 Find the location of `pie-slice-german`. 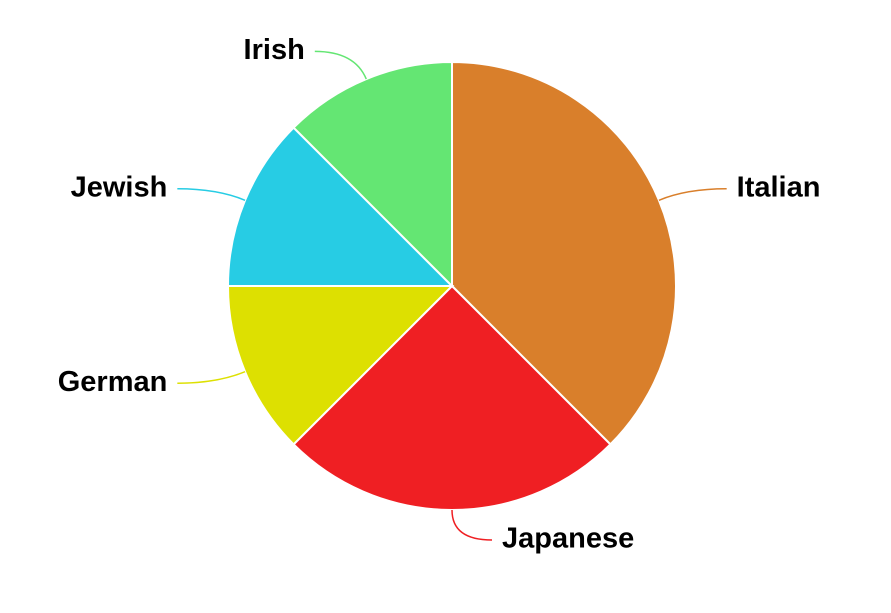

pie-slice-german is located at coordinates (340, 365).